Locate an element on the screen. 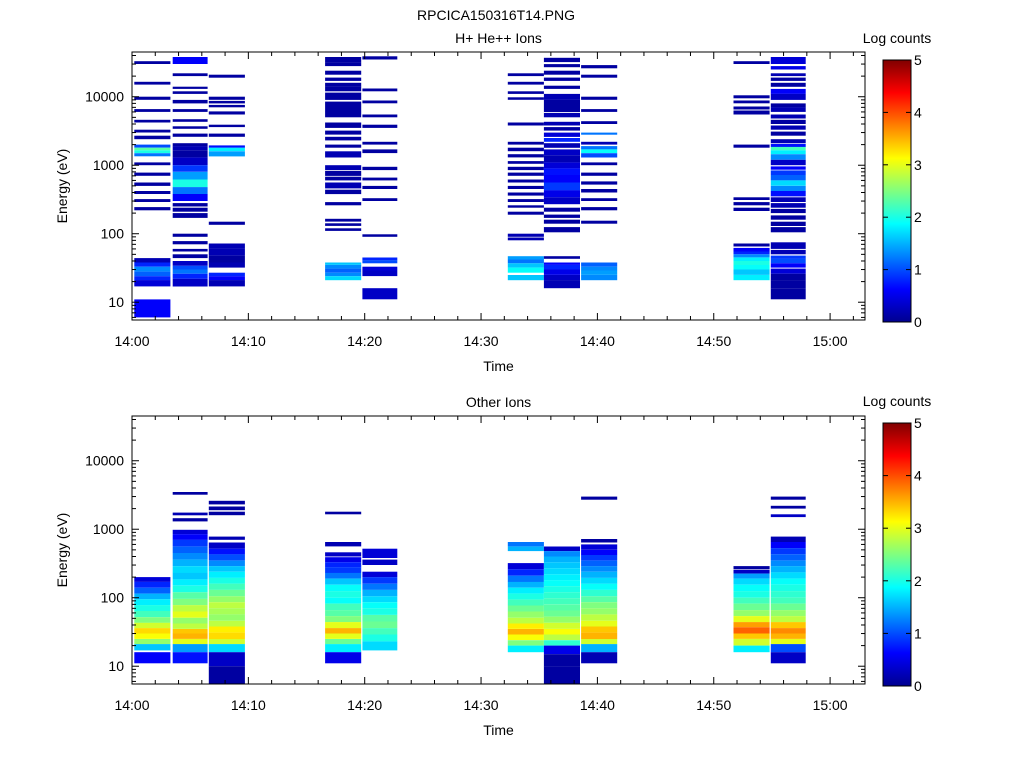 This screenshot has height=768, width=1024. x-tick-label: 14:50 is located at coordinates (713, 341).